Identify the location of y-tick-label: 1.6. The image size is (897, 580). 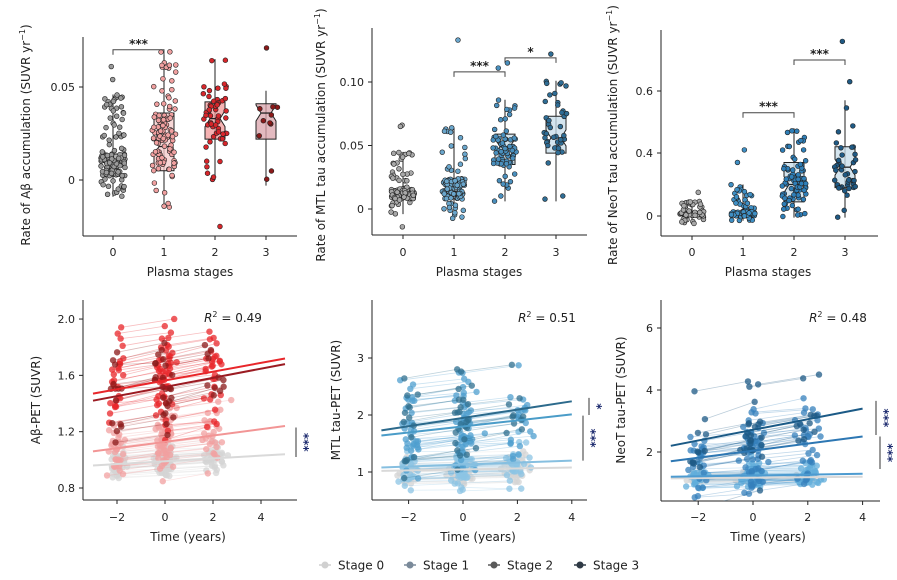
(67, 375).